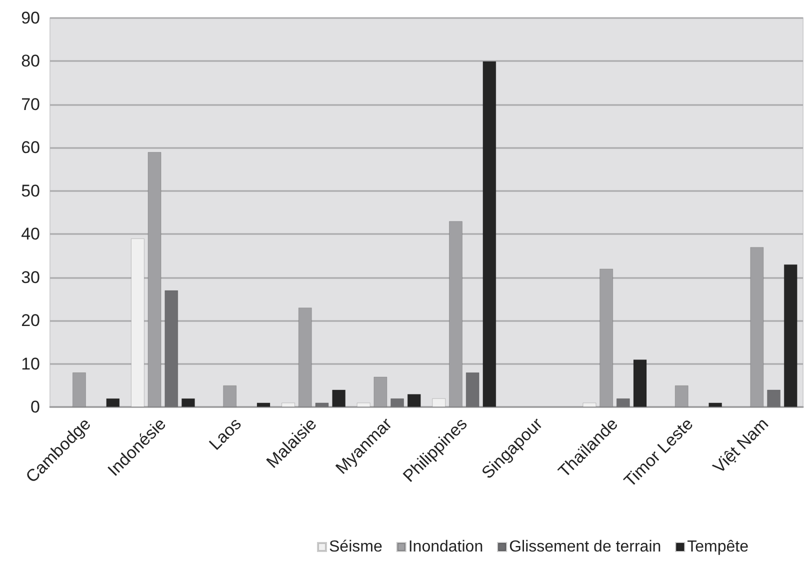 The image size is (804, 564). What do you see at coordinates (718, 547) in the screenshot?
I see `legend-label: Tempête` at bounding box center [718, 547].